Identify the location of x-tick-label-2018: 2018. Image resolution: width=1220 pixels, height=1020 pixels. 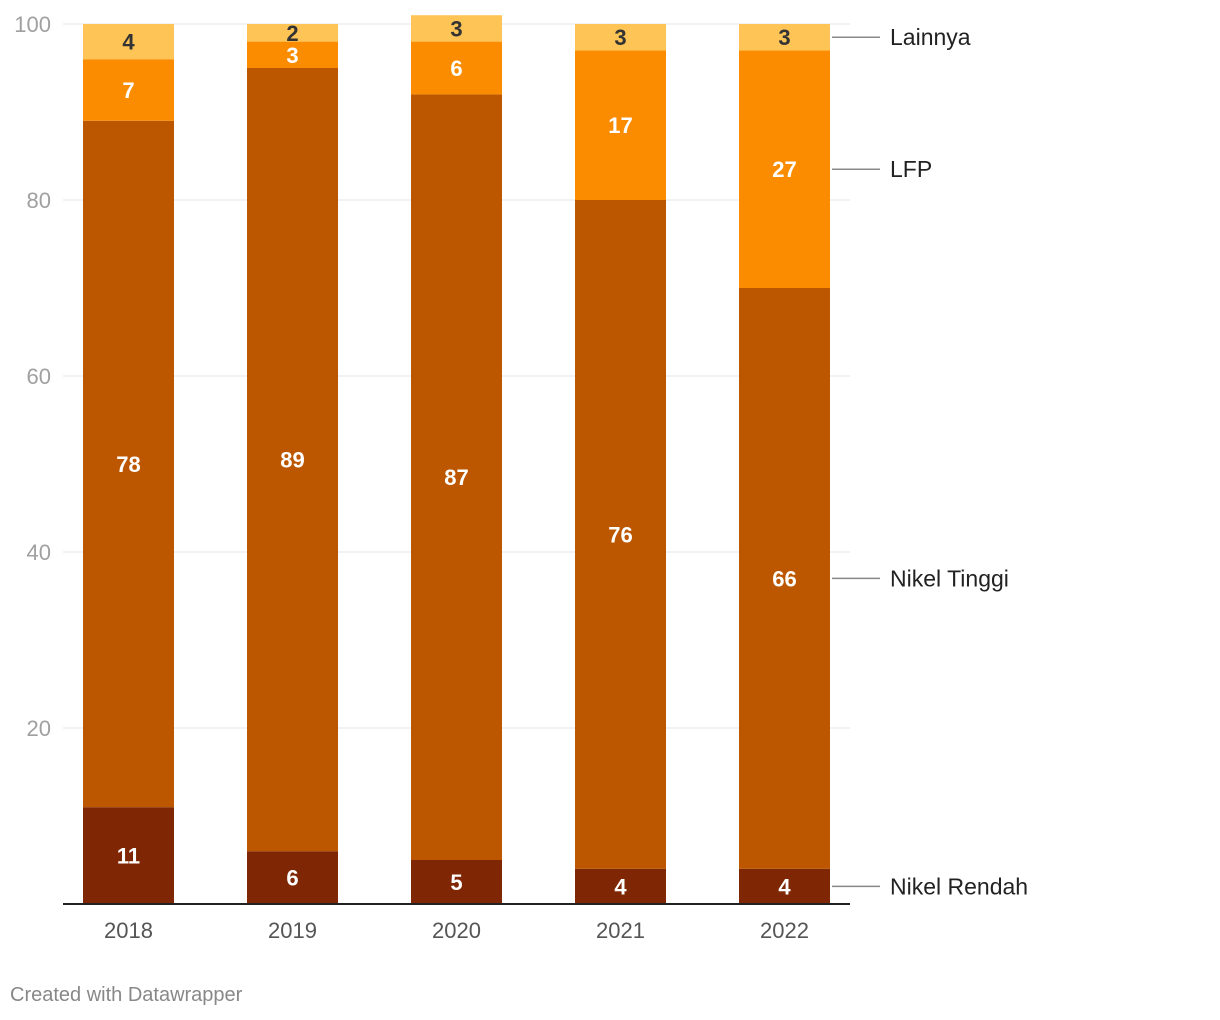
(128, 930).